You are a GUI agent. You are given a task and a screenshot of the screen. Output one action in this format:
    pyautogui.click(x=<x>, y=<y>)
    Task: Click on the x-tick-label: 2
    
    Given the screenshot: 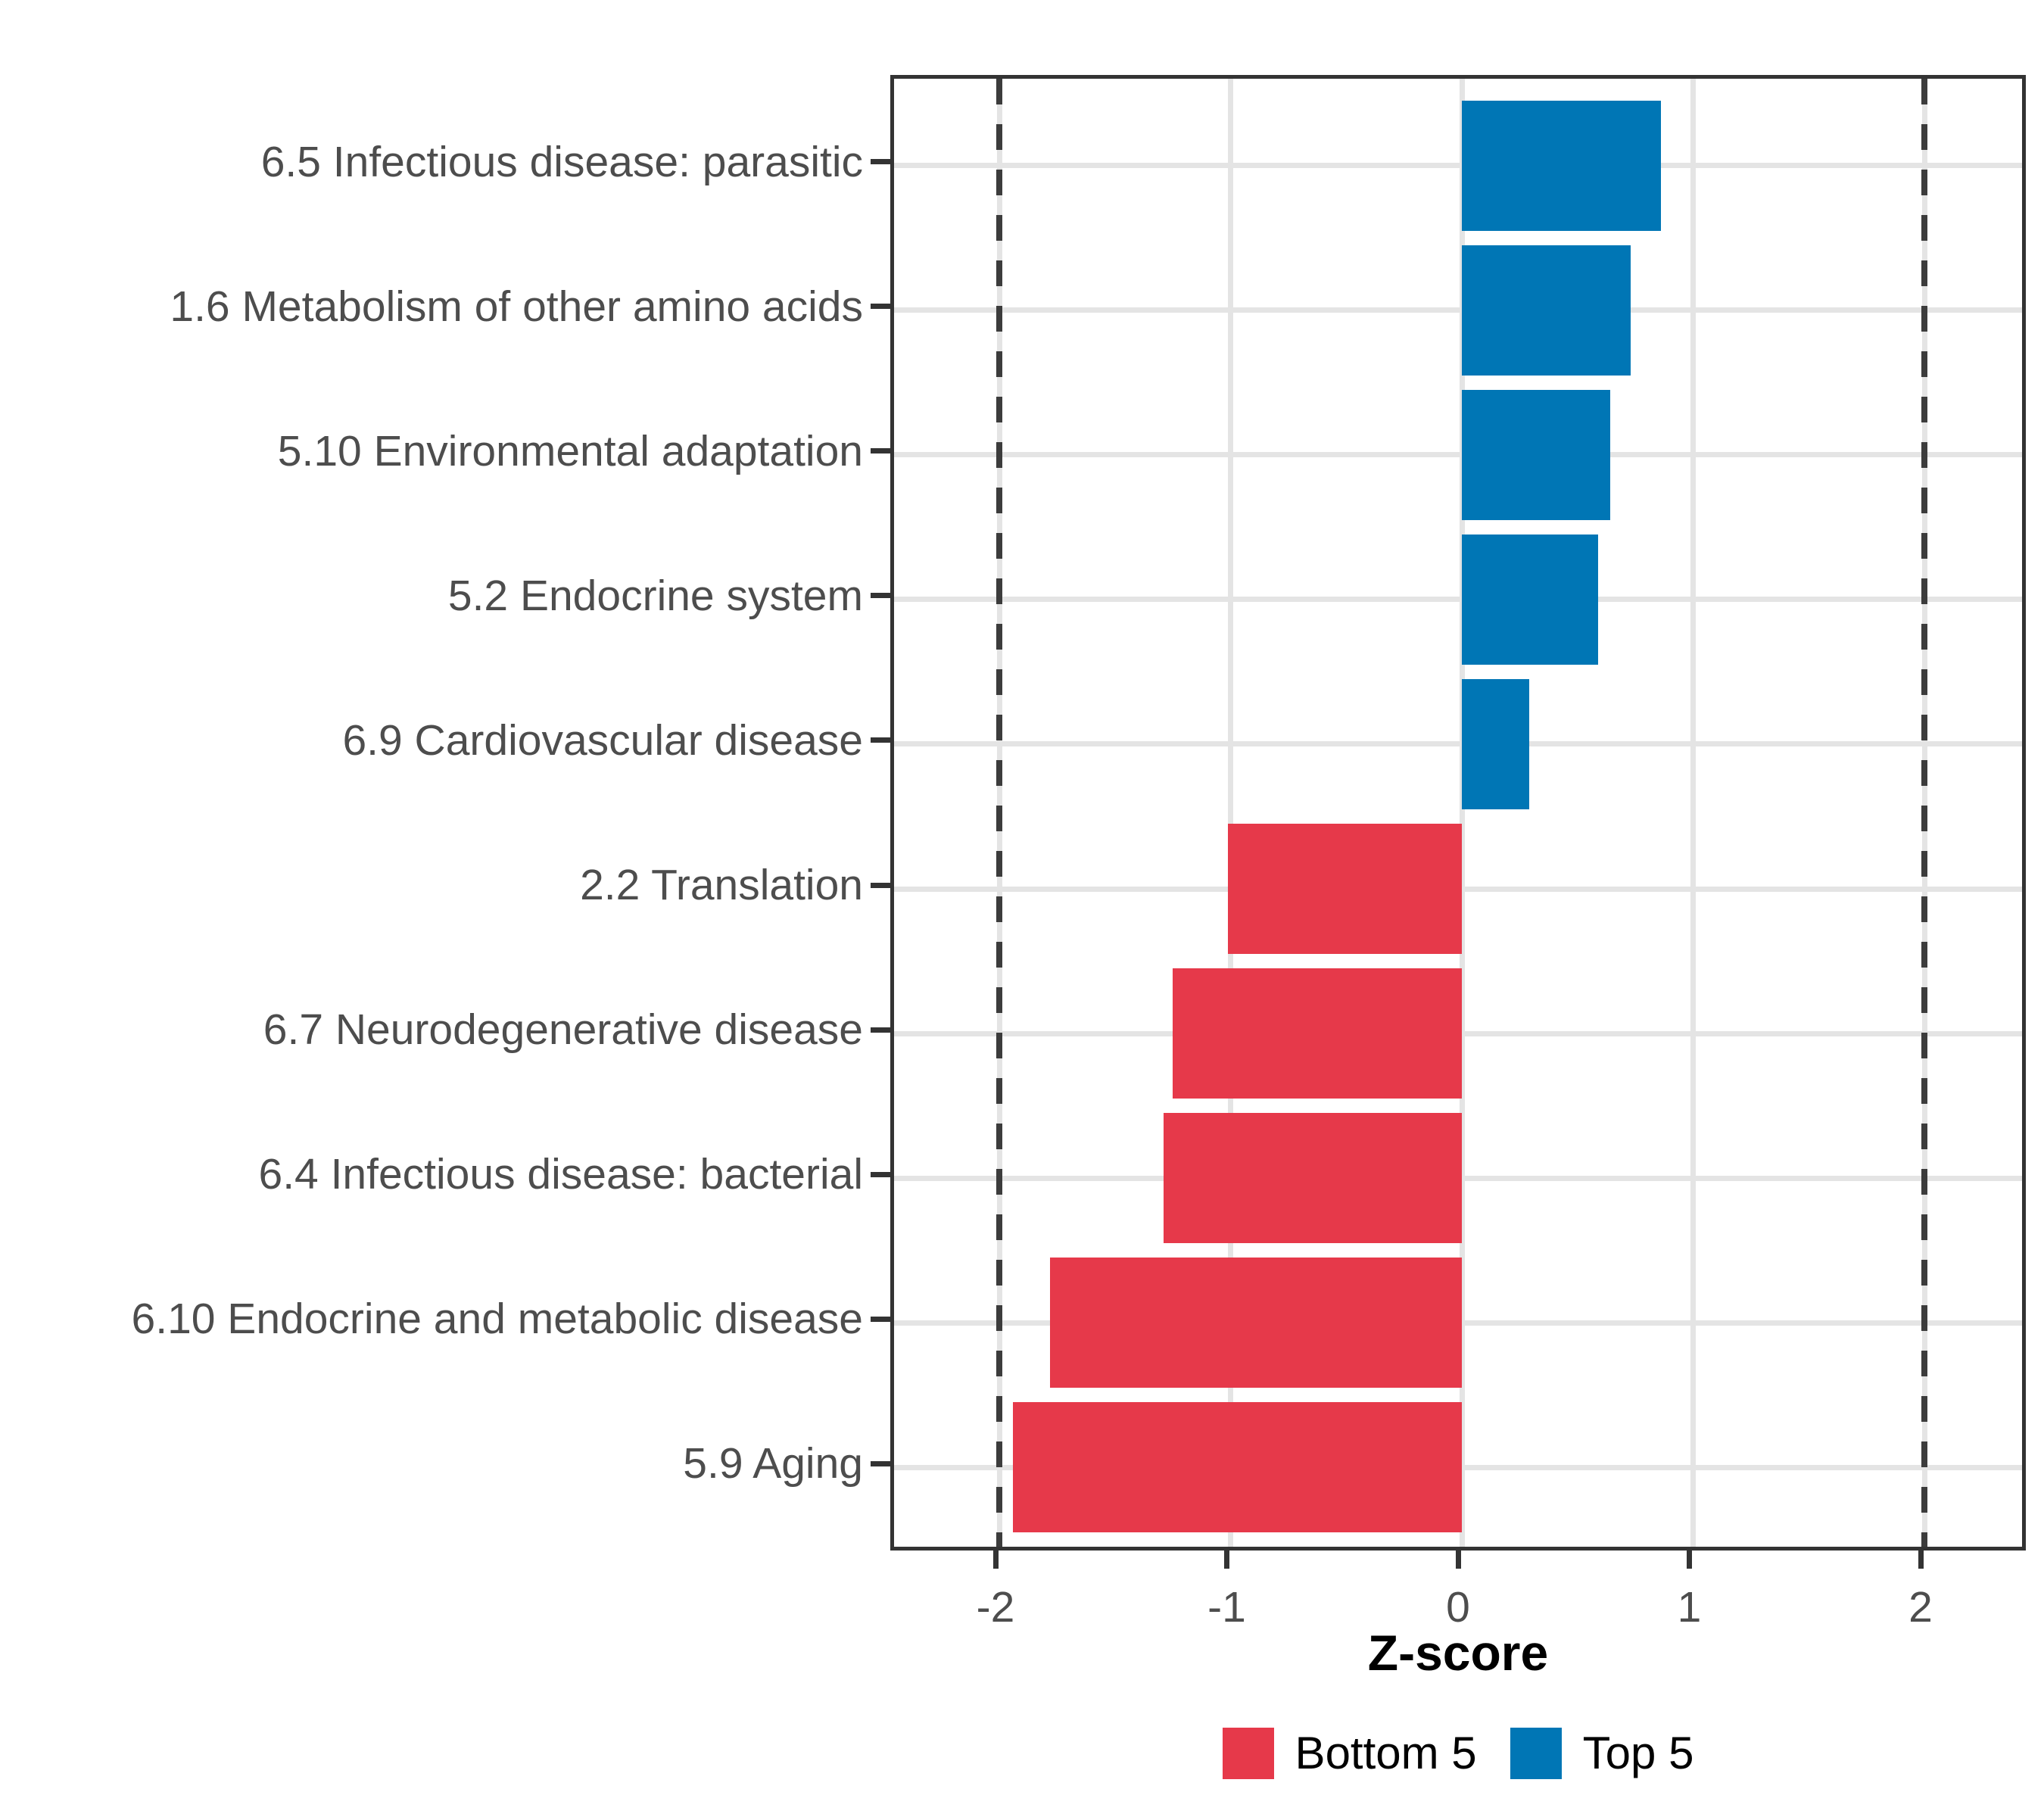 What is the action you would take?
    pyautogui.click(x=1921, y=1607)
    